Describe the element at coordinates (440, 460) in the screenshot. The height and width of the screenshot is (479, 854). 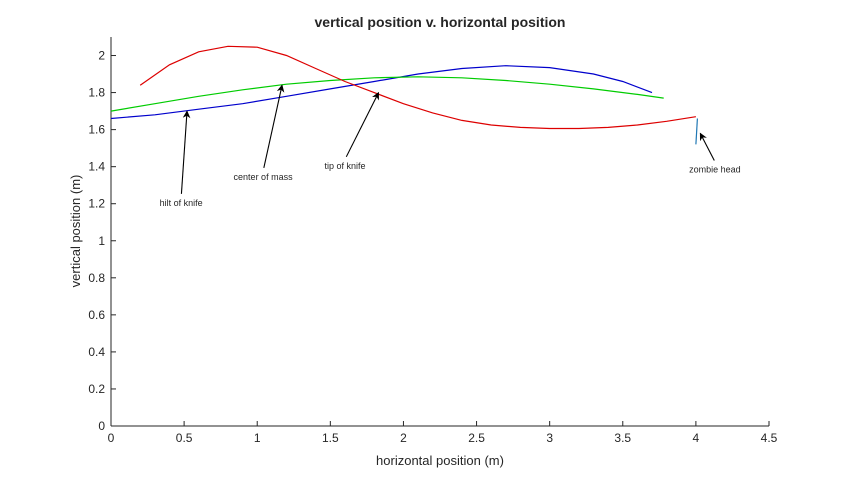
I see `x-axis-label: horizontal position (m)` at that location.